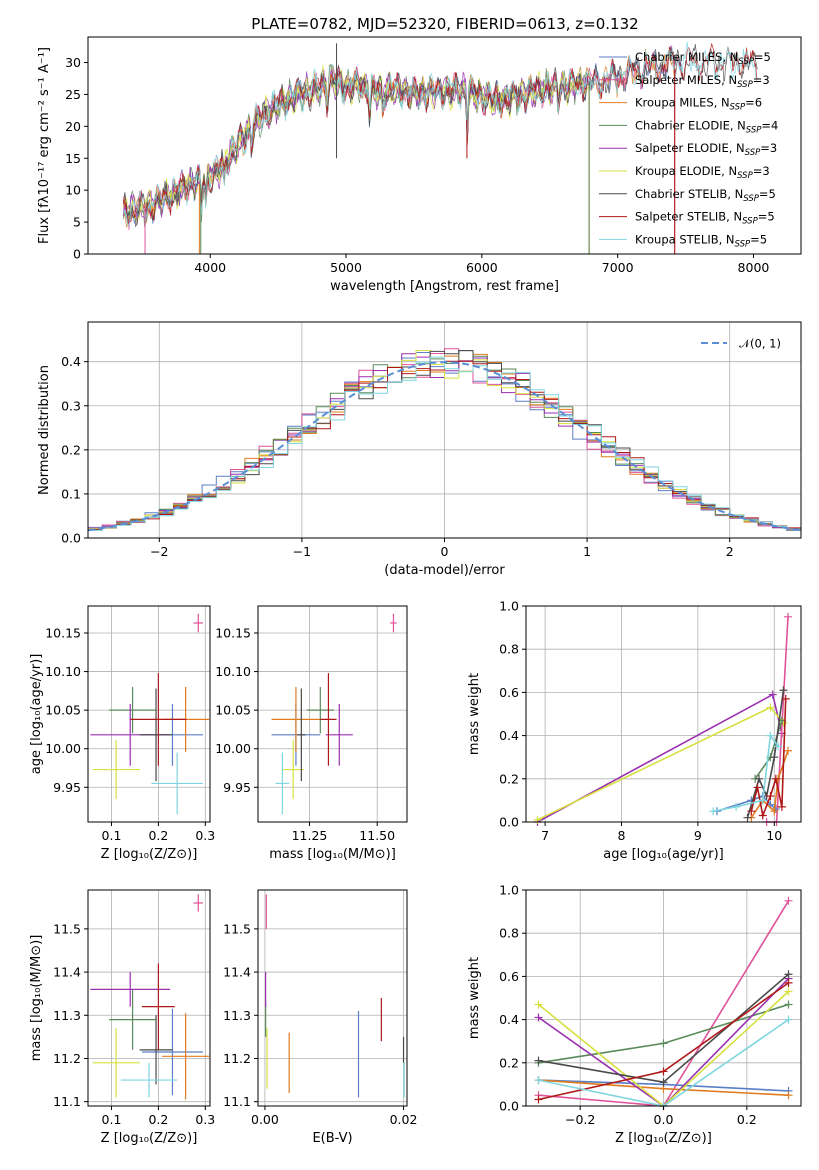  I want to click on legend-label-main: Salpeter STELIB, N, so click(688, 217).